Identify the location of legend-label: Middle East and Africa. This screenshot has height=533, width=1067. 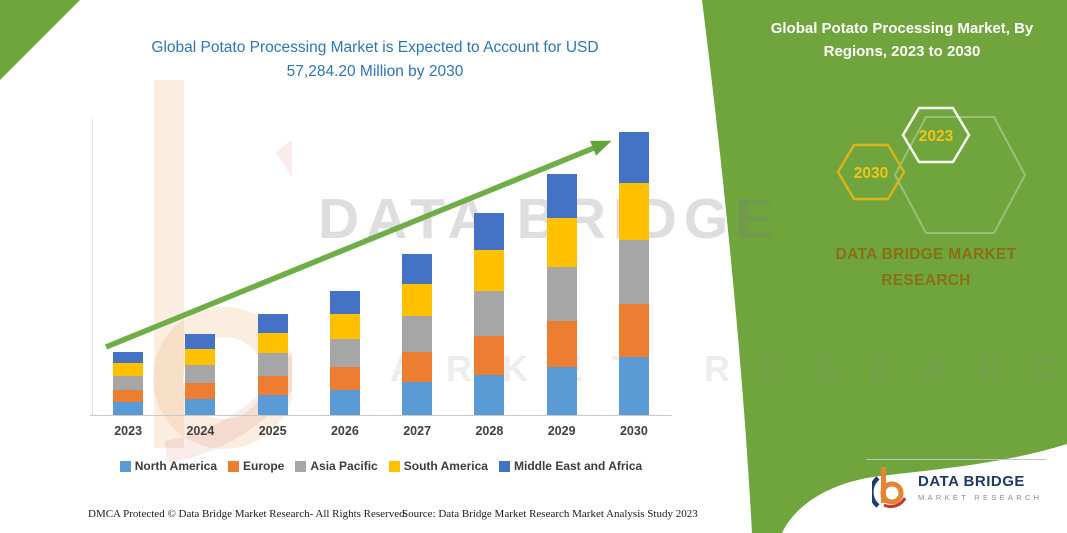
(578, 466).